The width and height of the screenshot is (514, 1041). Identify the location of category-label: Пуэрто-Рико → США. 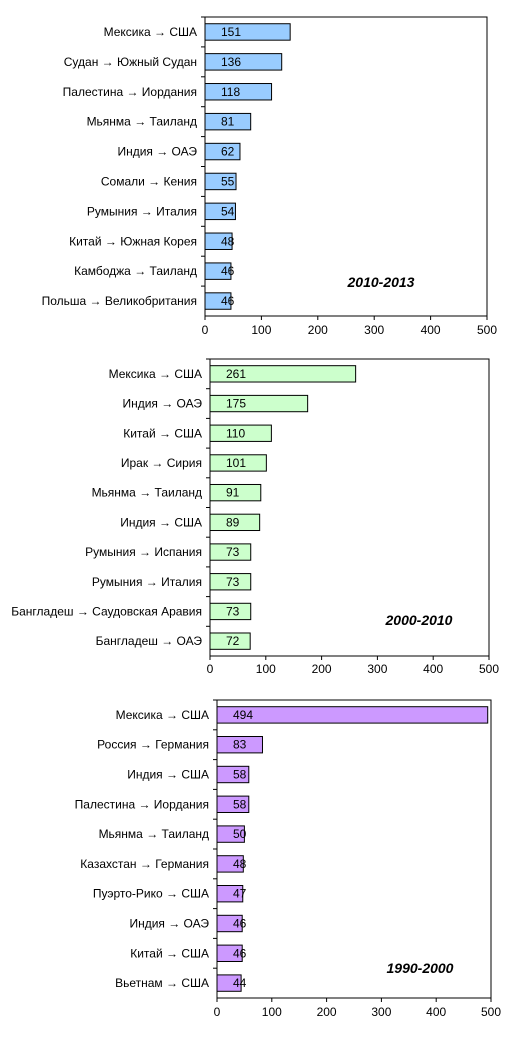
(151, 894).